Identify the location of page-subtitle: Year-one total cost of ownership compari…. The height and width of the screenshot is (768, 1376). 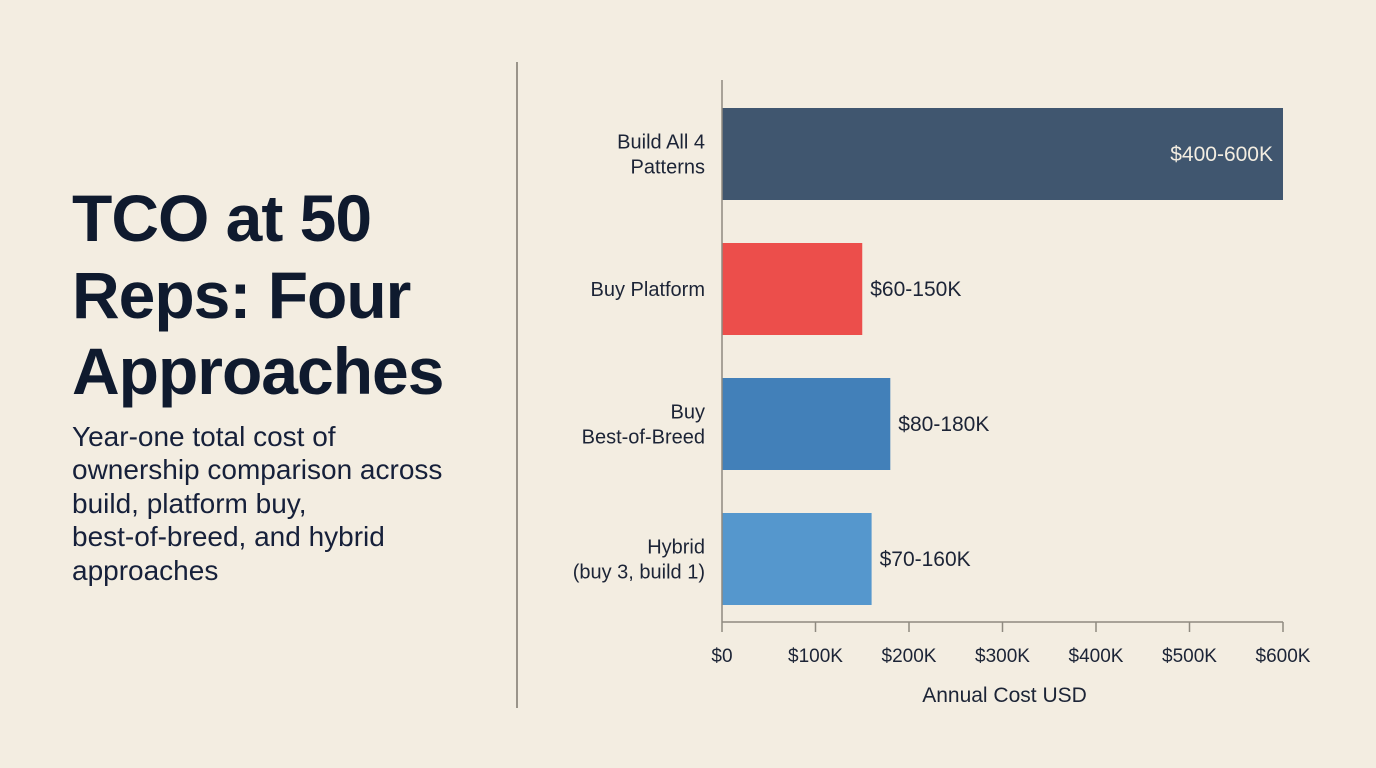
(257, 503).